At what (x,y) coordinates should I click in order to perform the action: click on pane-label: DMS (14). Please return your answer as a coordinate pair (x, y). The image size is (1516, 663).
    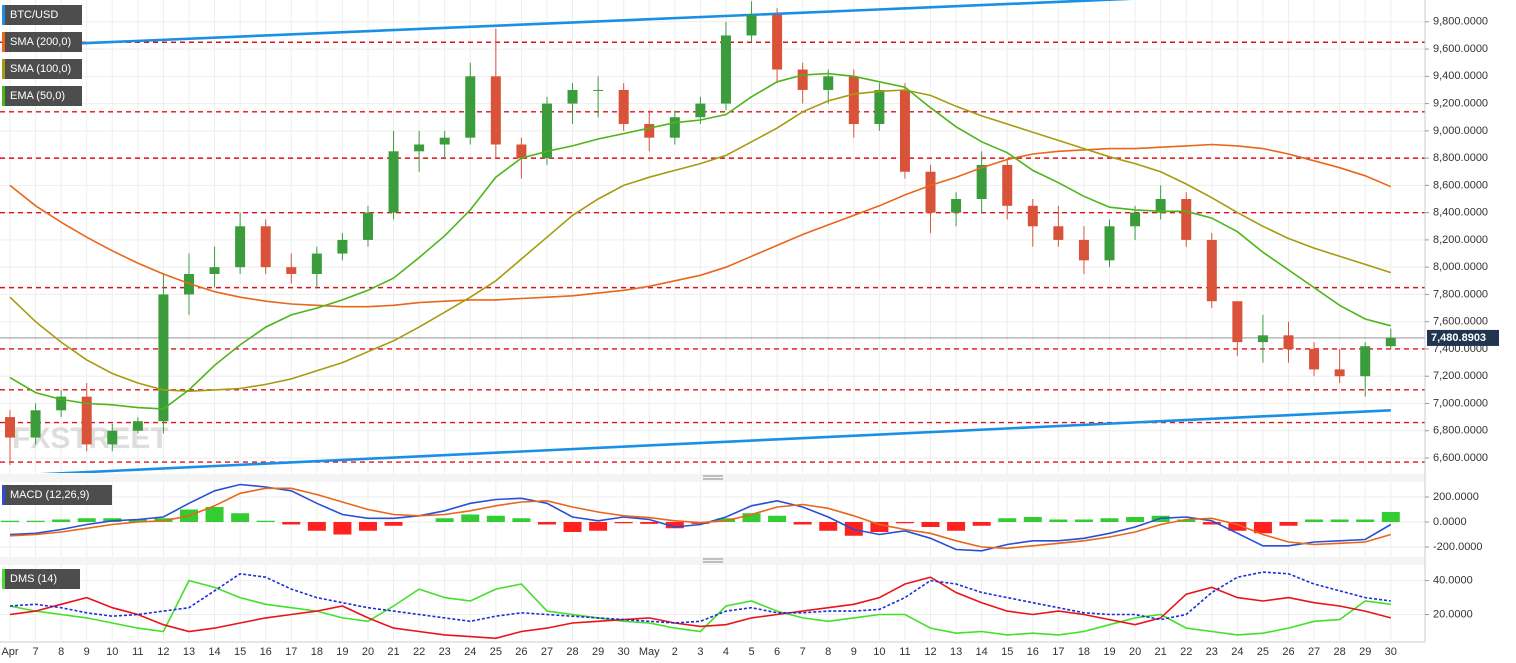
    Looking at the image, I should click on (33, 579).